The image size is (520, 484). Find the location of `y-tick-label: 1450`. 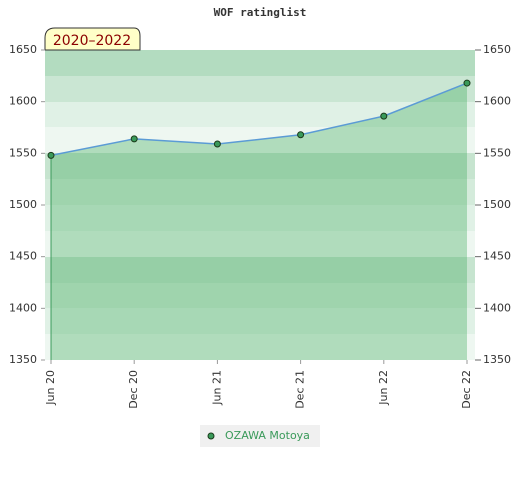

y-tick-label: 1450 is located at coordinates (23, 256).